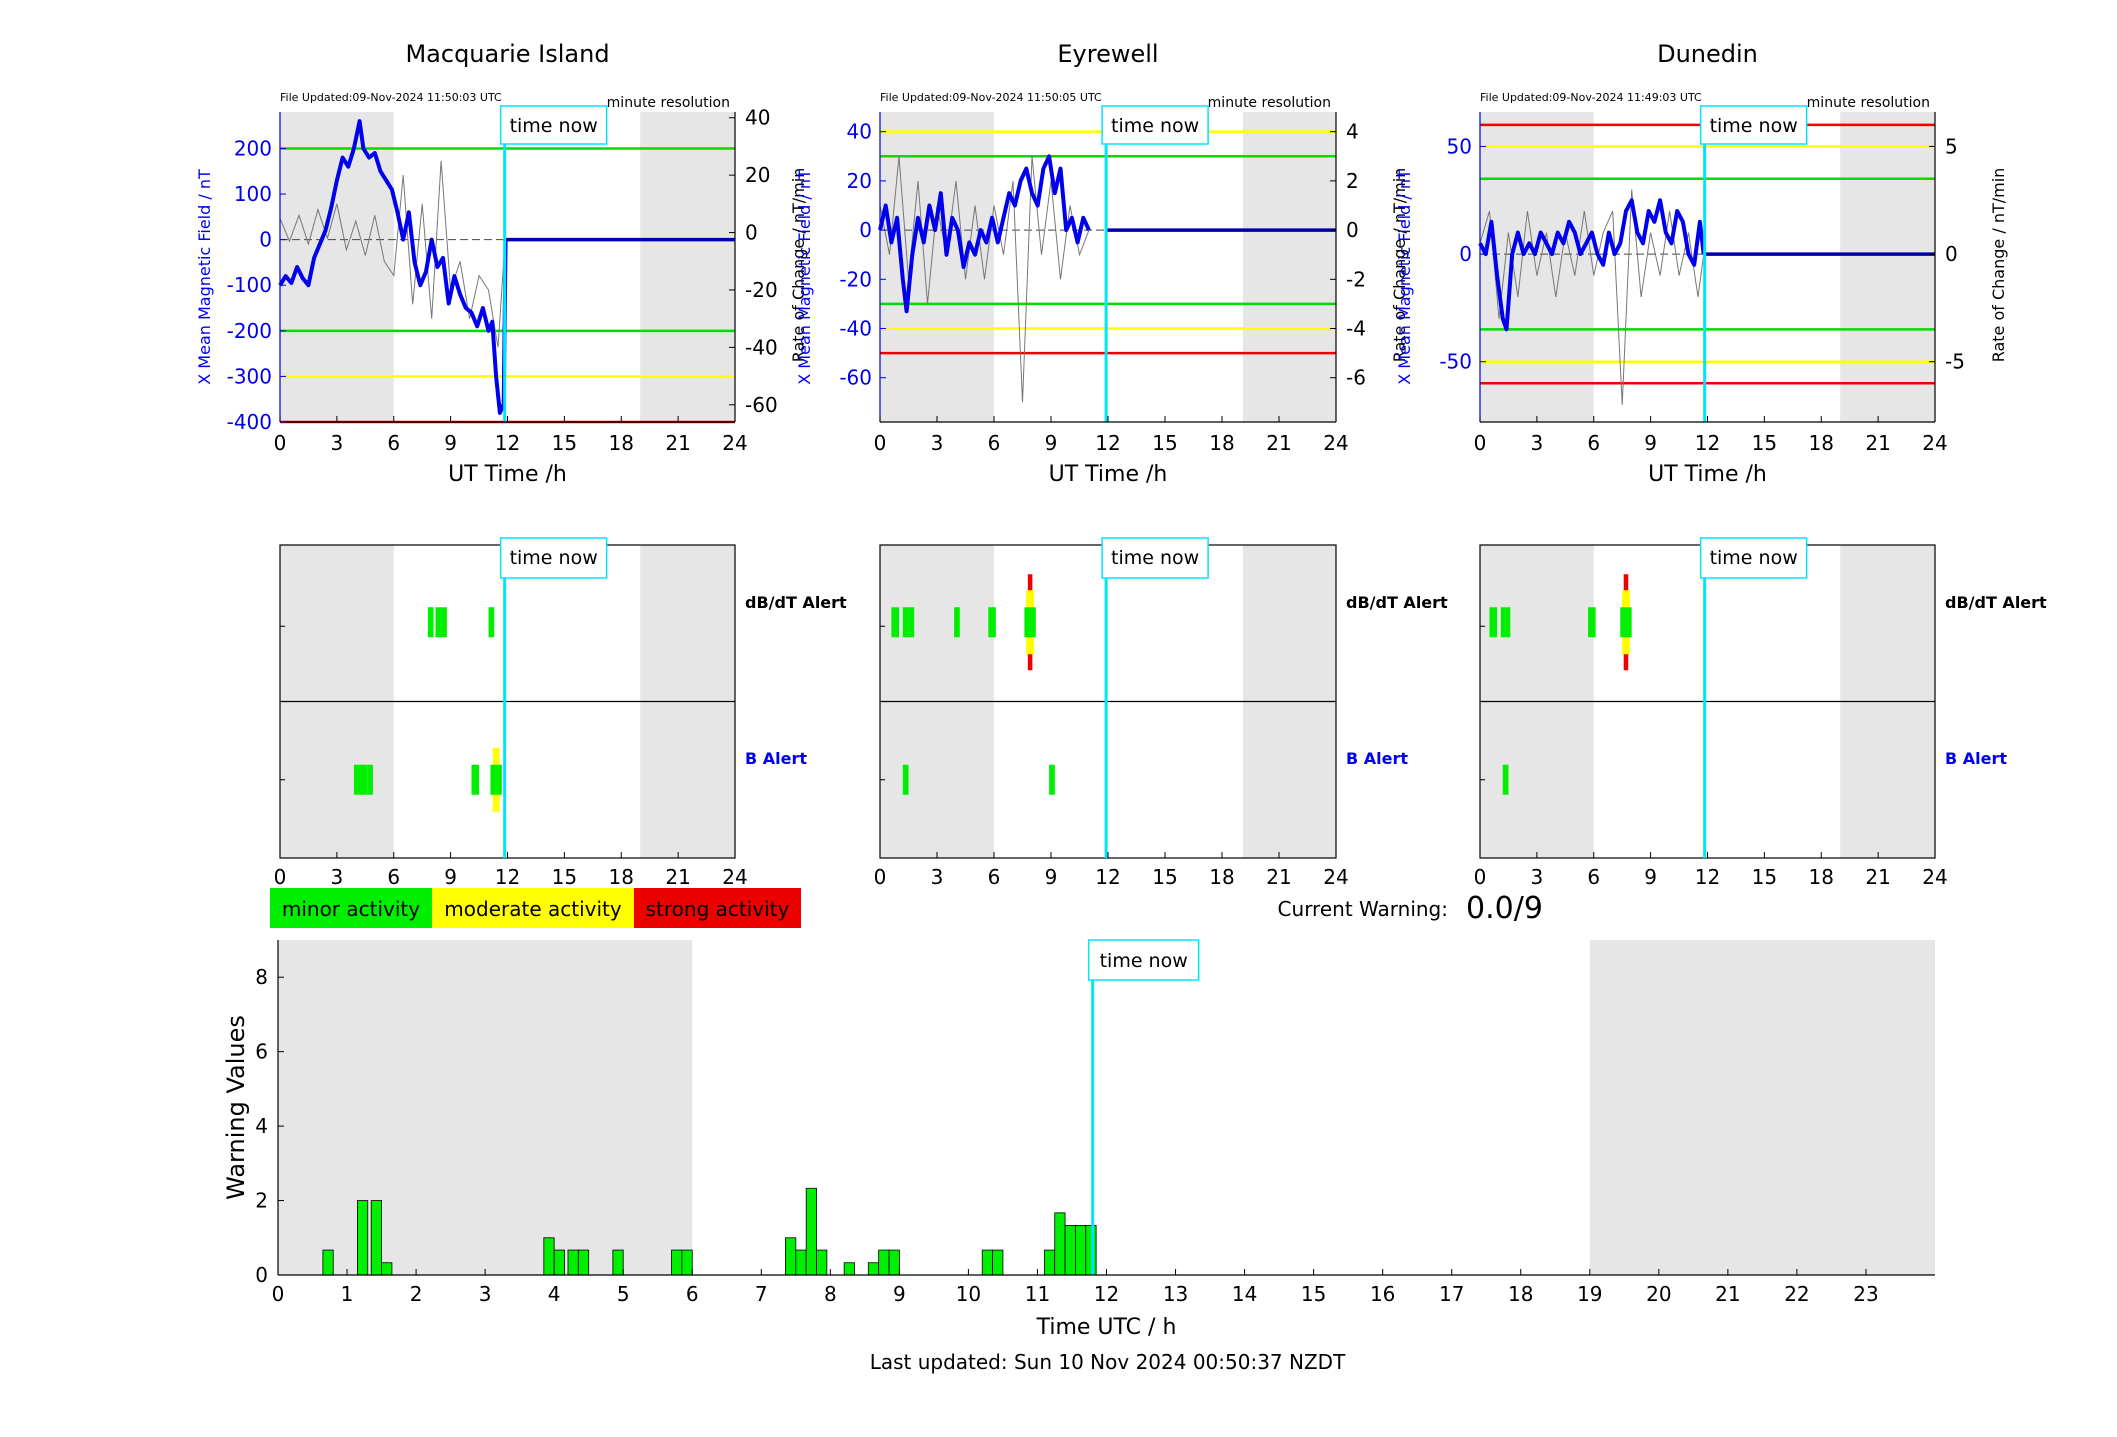 The width and height of the screenshot is (2117, 1437). Describe the element at coordinates (1865, 1294) in the screenshot. I see `warning-x-tick-label: 23` at that location.